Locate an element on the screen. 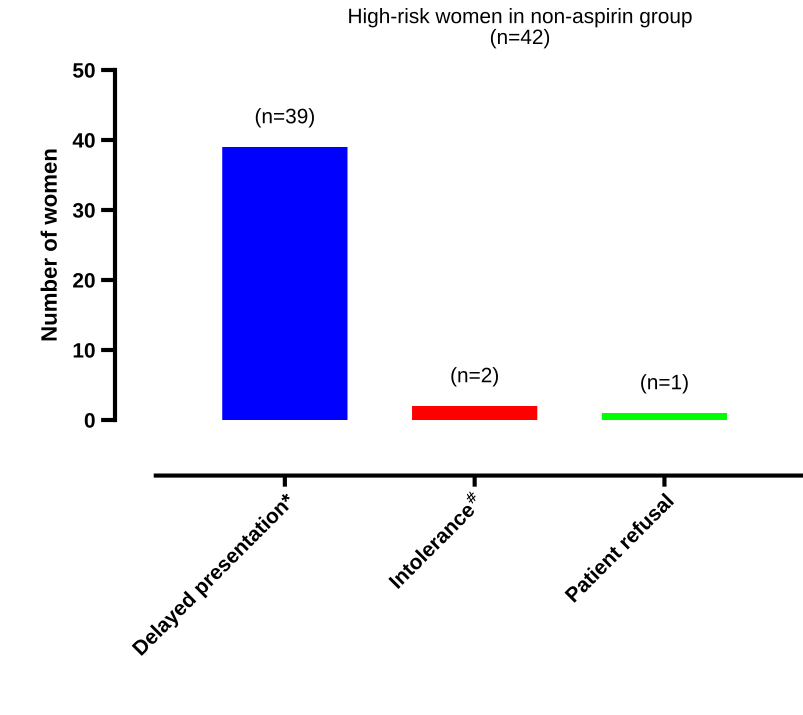  y-tick-label: 20 is located at coordinates (84, 280).